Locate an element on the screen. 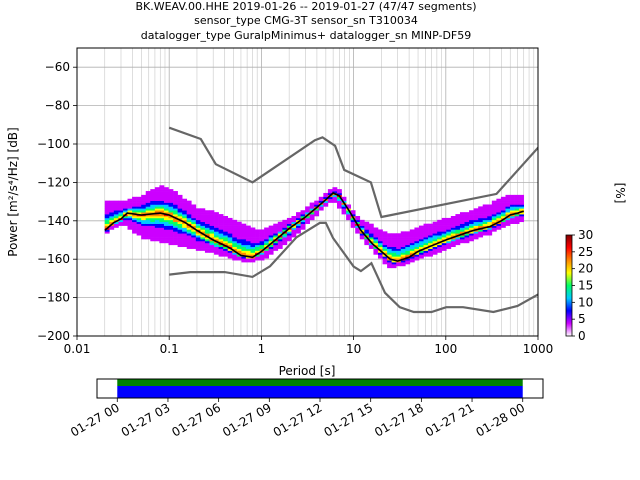 The height and width of the screenshot is (480, 640). timeline-tick-label: 01-27 09 is located at coordinates (247, 419).